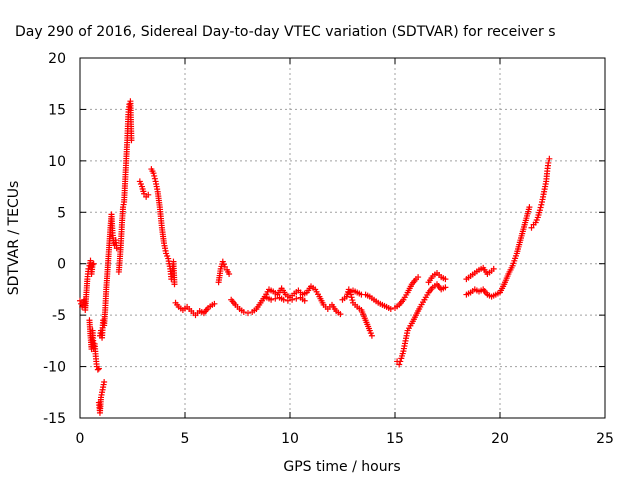 This screenshot has height=480, width=640. What do you see at coordinates (80, 439) in the screenshot?
I see `x-tick-label: 0` at bounding box center [80, 439].